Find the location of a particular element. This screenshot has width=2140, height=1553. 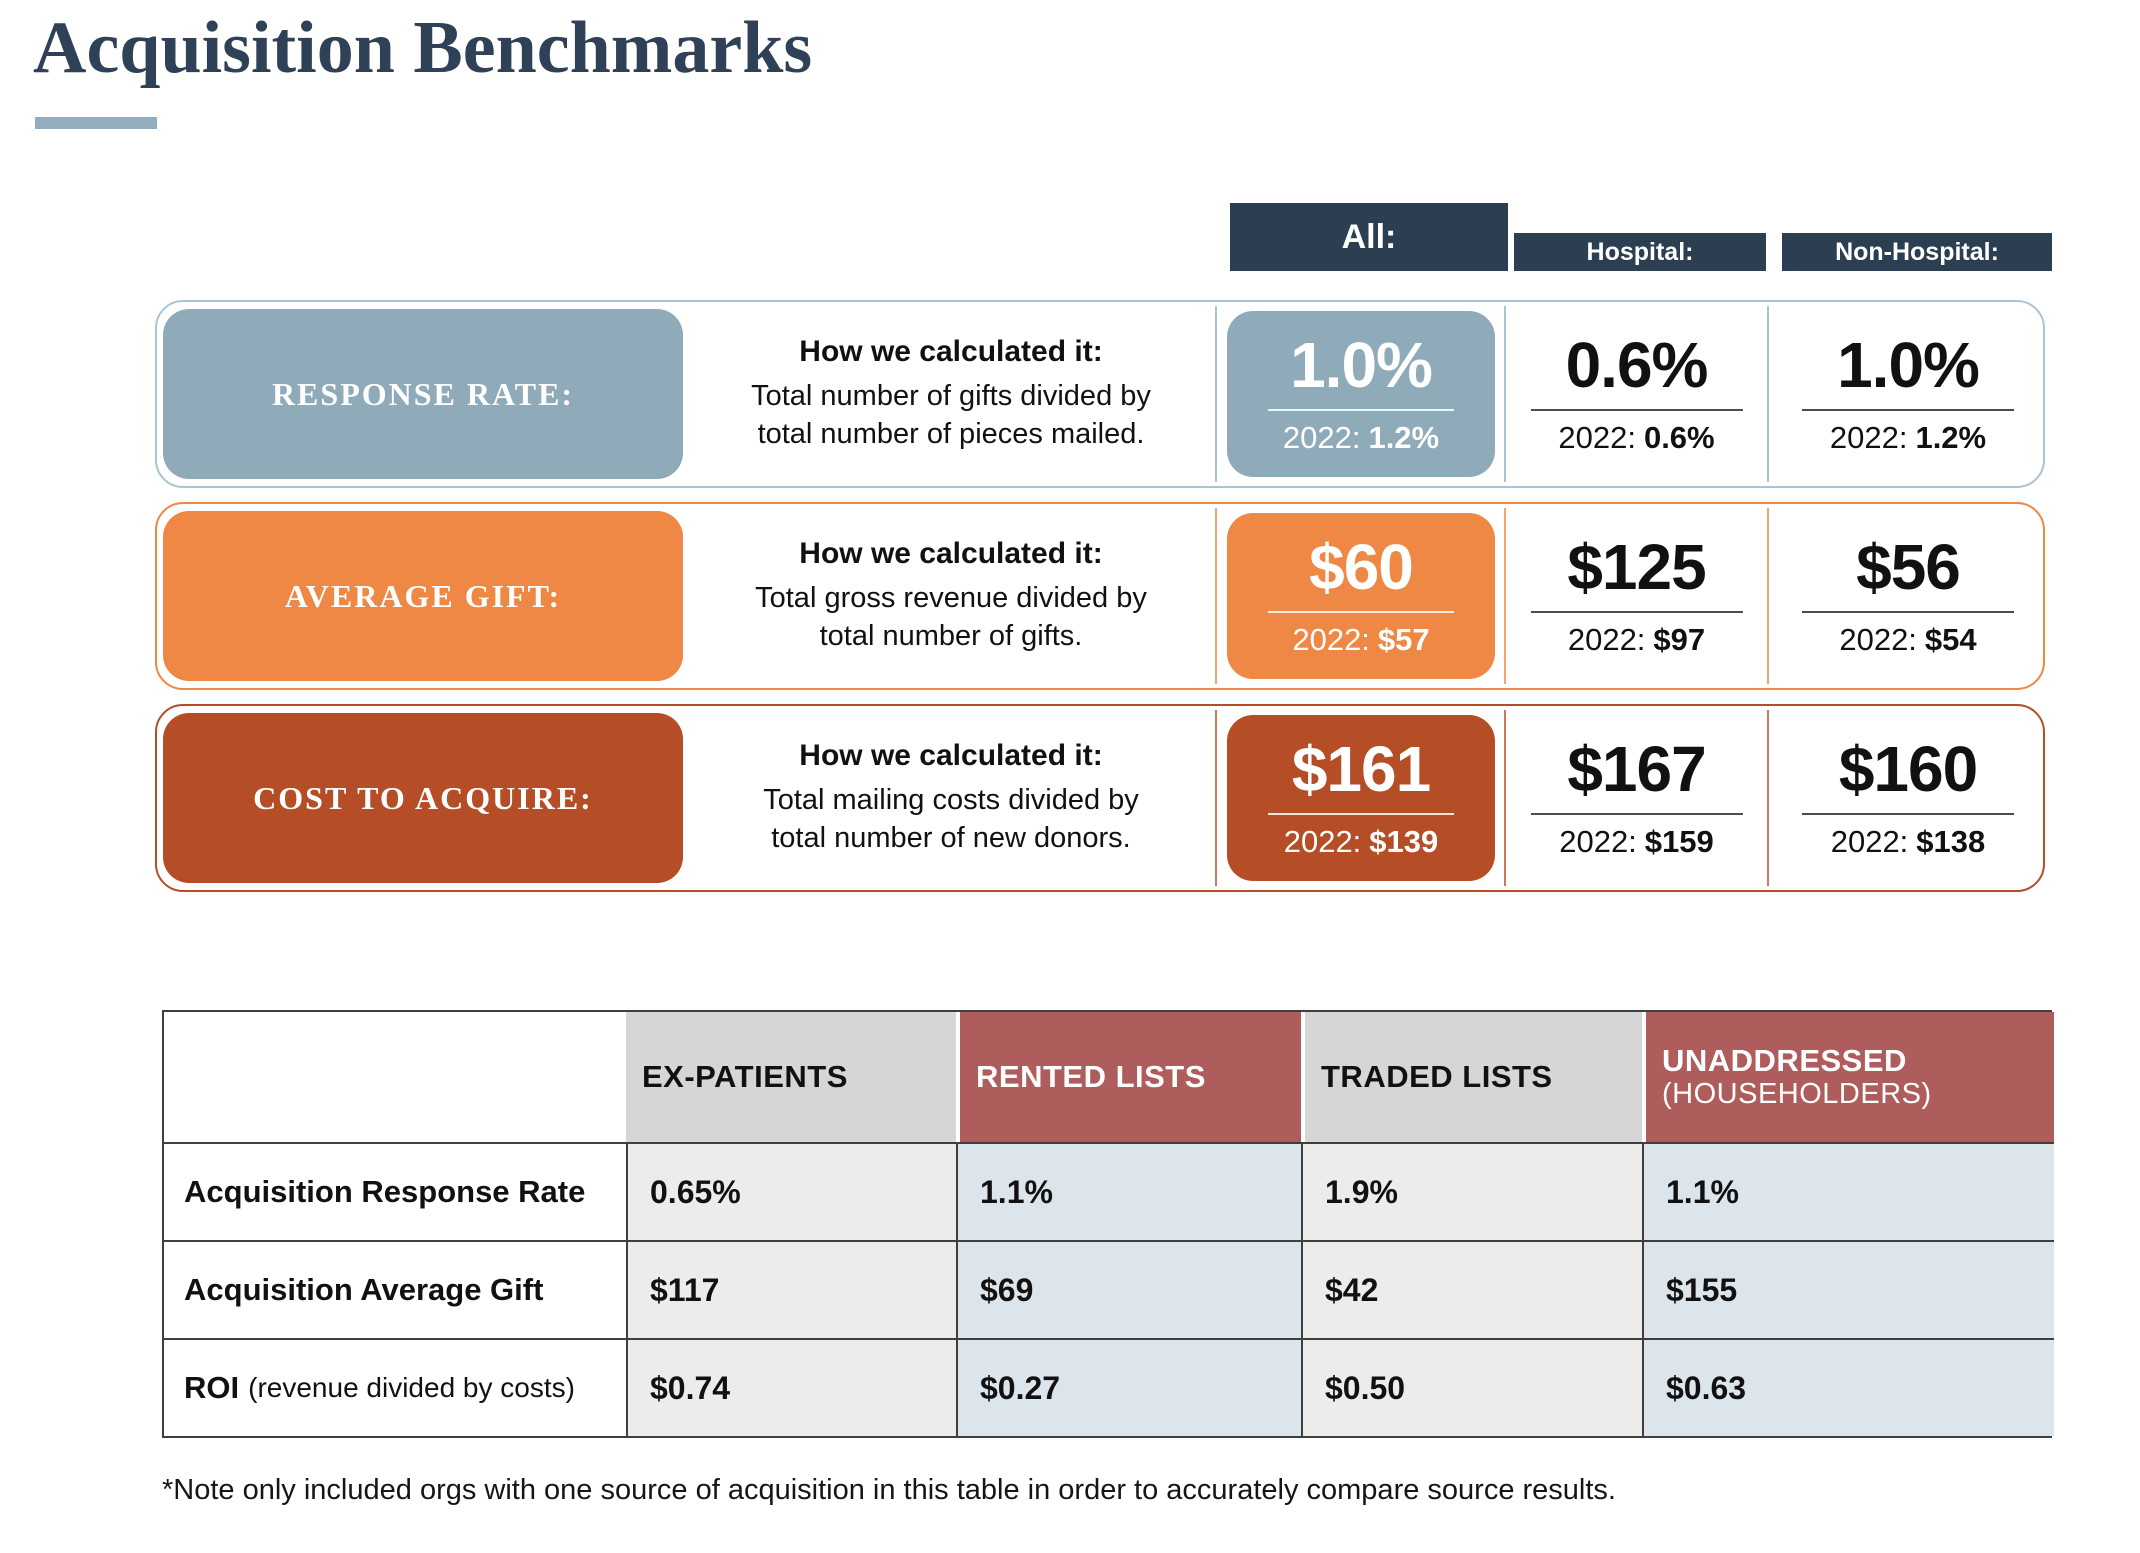

cell-roi-ex-patients: $0.74 is located at coordinates (791, 1387).